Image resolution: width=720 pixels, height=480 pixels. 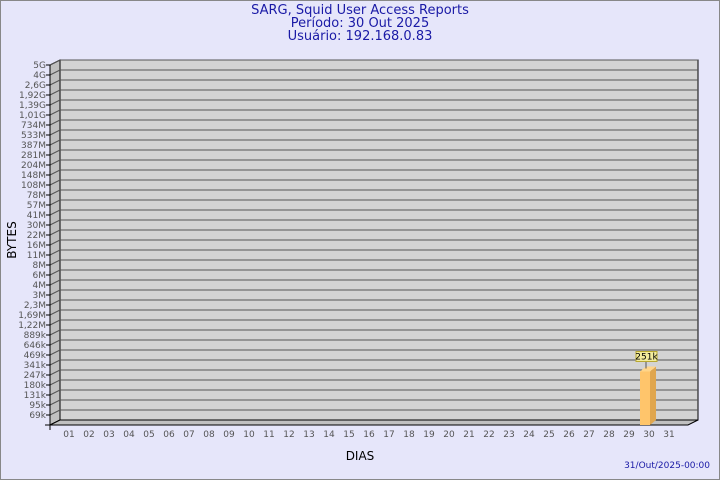 What do you see at coordinates (33, 166) in the screenshot?
I see `y-tick-label: 204M` at bounding box center [33, 166].